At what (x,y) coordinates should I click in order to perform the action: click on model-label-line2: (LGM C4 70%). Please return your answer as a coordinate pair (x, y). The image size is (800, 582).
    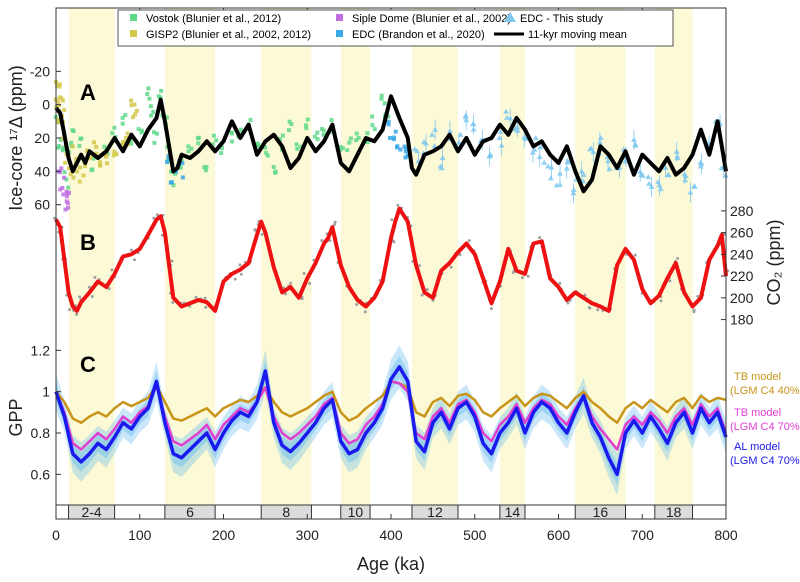
    Looking at the image, I should click on (765, 461).